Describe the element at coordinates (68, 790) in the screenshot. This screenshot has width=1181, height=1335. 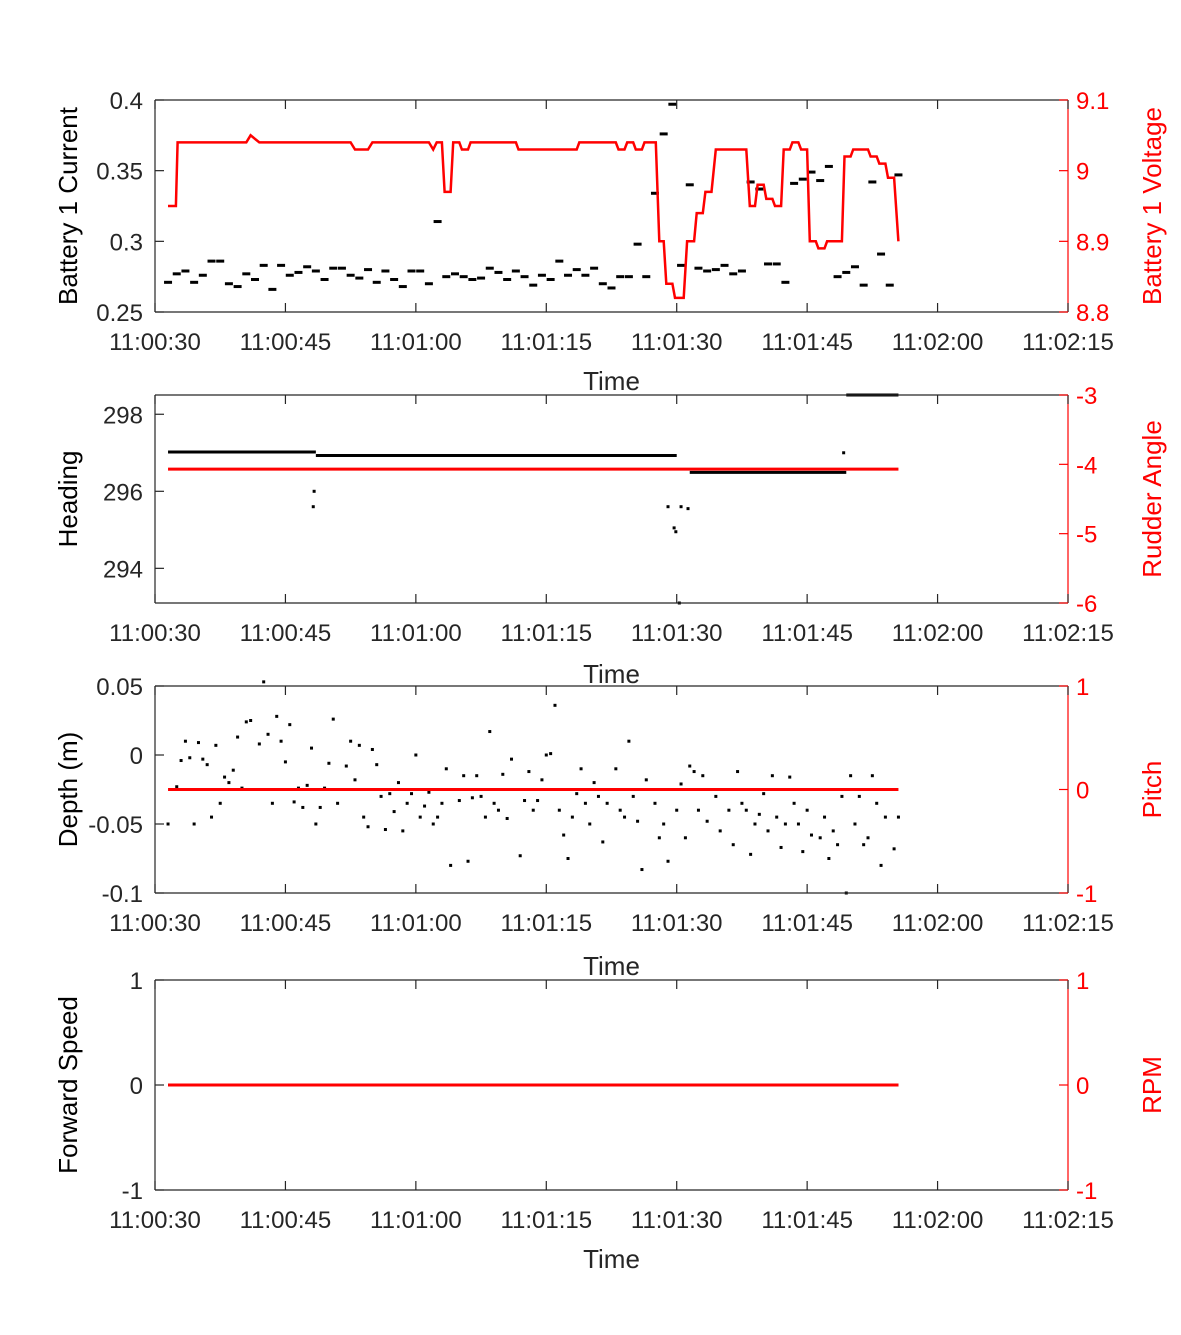
I see `left-axis-label: Depth (m)` at that location.